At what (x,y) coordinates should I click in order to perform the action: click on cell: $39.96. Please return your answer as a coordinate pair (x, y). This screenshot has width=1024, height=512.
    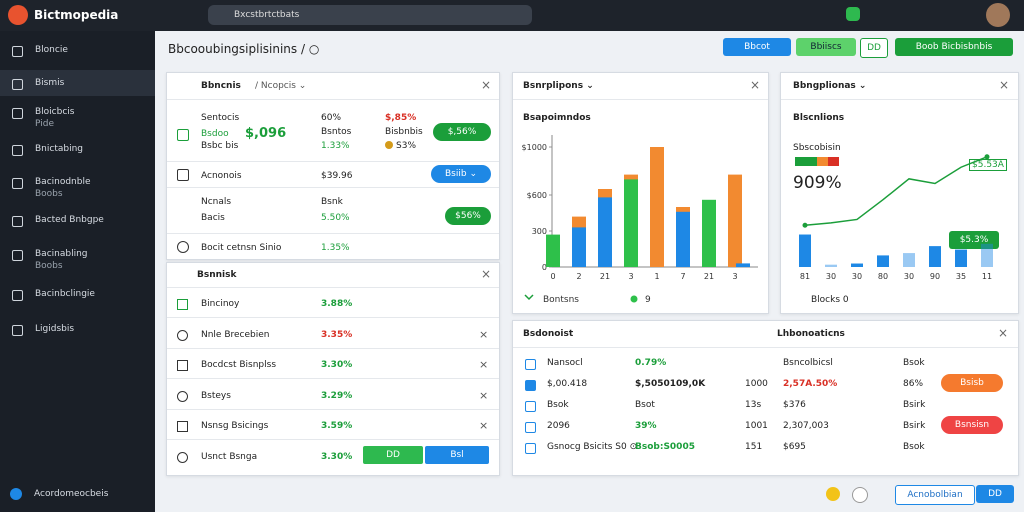
    Looking at the image, I should click on (337, 176).